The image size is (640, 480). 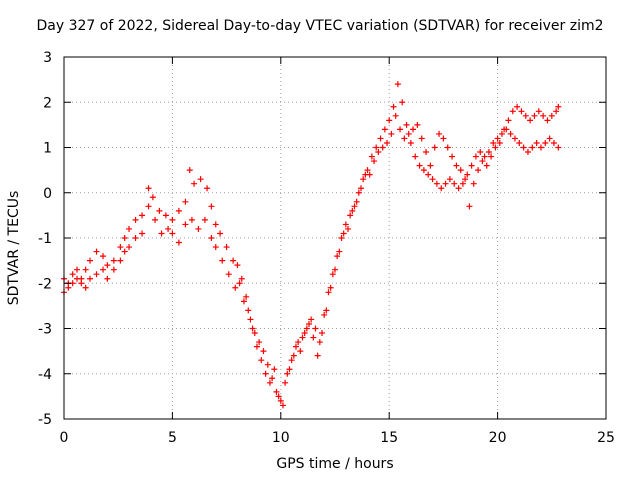 What do you see at coordinates (498, 438) in the screenshot?
I see `x-tick-label: 20` at bounding box center [498, 438].